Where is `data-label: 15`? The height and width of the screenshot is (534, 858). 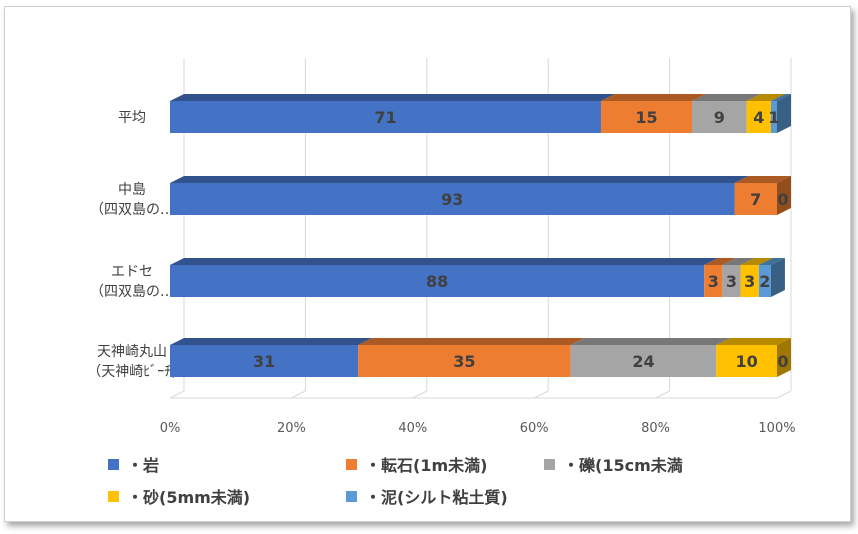 data-label: 15 is located at coordinates (646, 117).